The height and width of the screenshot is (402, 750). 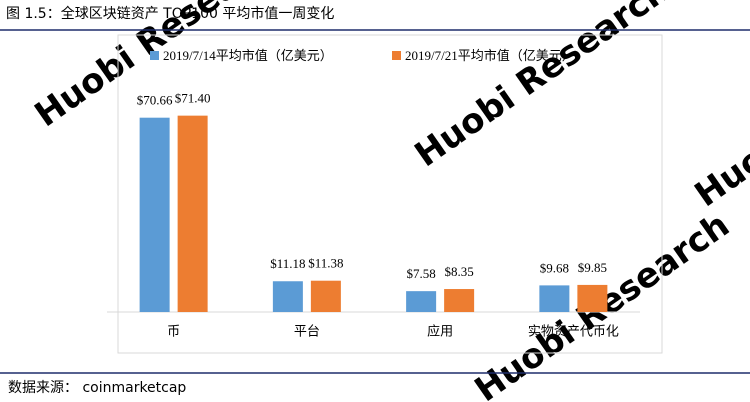 I want to click on value-label: $7.58, so click(x=421, y=273).